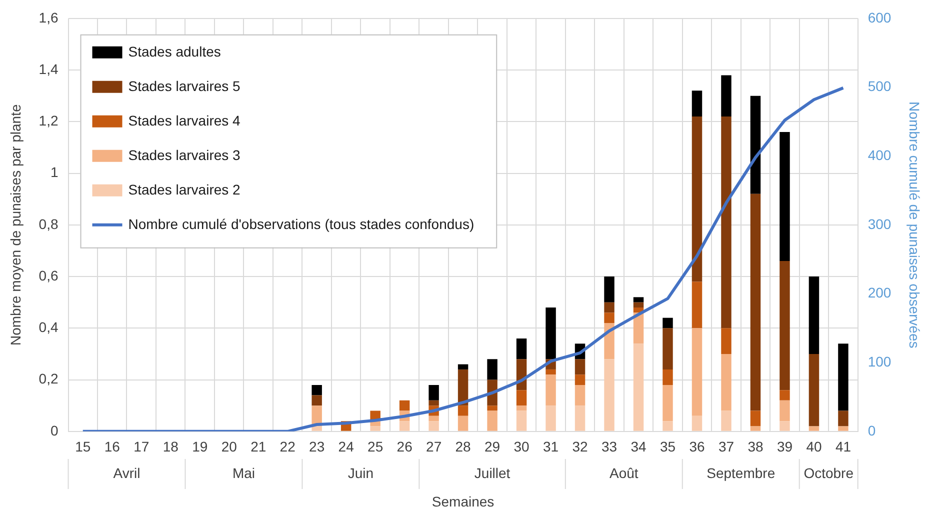  I want to click on y-tick-label: 0,6, so click(48, 275).